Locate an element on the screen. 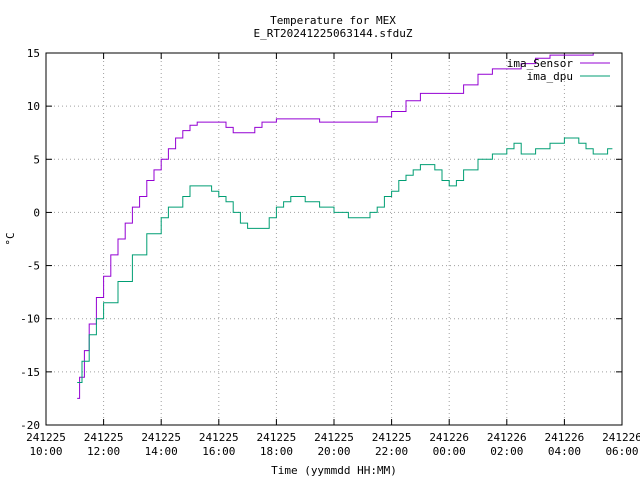 This screenshot has width=640, height=480. y-tick-label: -20 is located at coordinates (30, 425).